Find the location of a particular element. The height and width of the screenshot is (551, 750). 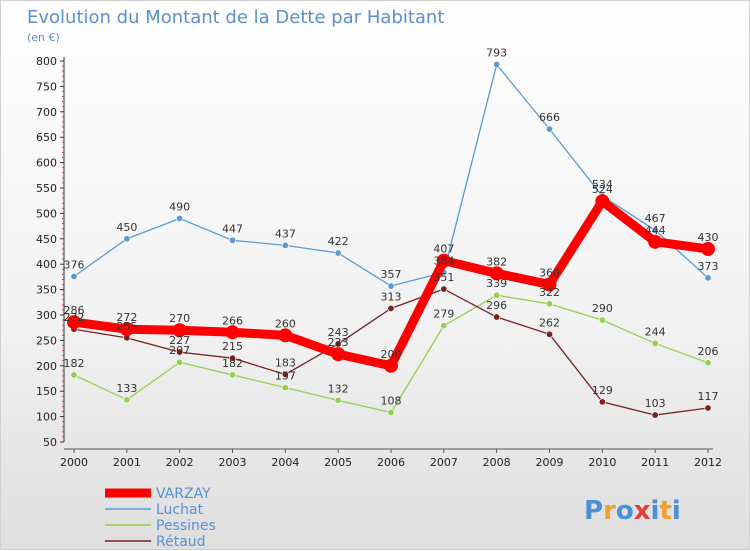

data-label-pessines: 279 is located at coordinates (443, 314).